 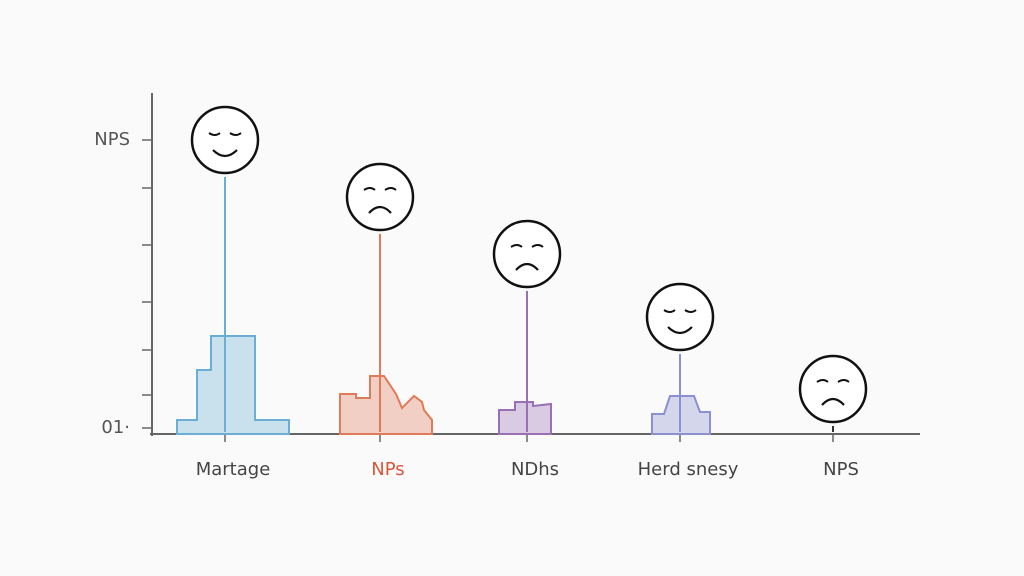 What do you see at coordinates (387, 469) in the screenshot?
I see `x-tick-label: NPs` at bounding box center [387, 469].